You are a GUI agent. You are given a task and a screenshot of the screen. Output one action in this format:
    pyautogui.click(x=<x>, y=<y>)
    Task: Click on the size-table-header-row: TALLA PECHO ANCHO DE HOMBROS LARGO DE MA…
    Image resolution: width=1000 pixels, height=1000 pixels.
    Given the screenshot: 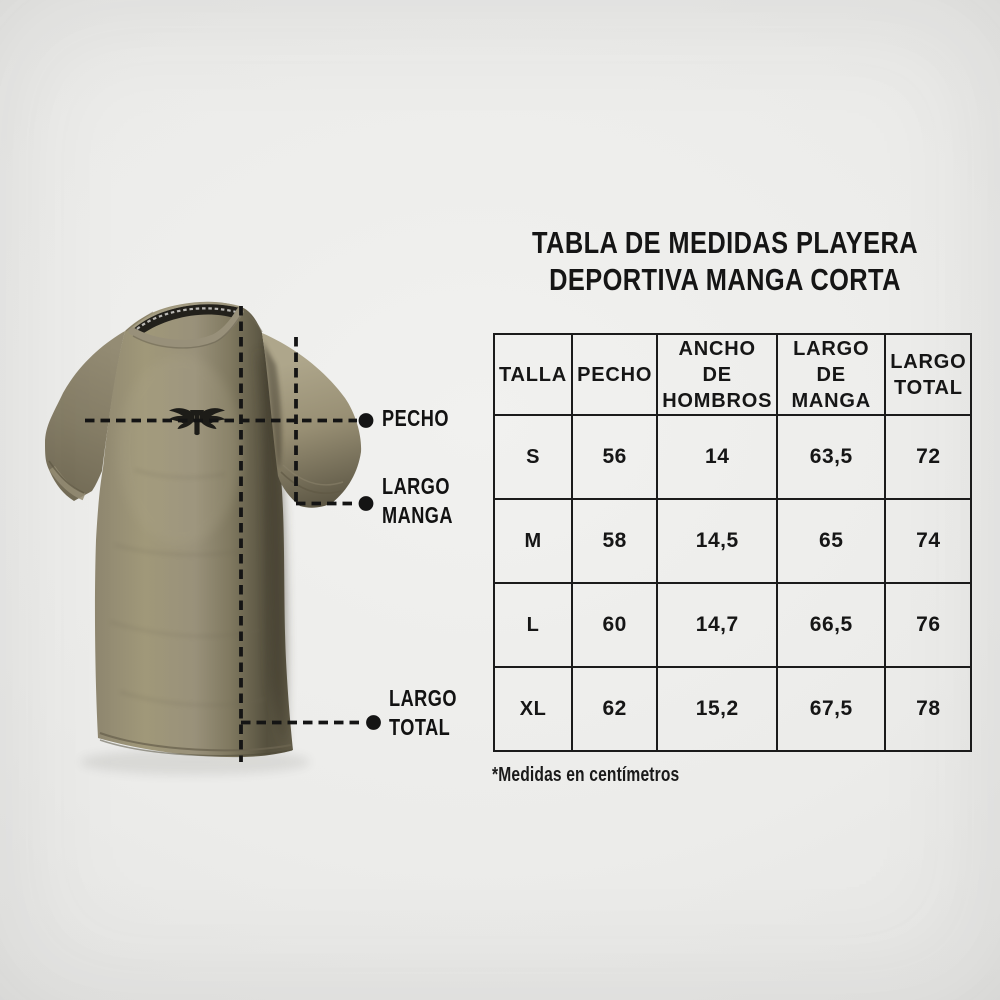 What is the action you would take?
    pyautogui.click(x=732, y=374)
    